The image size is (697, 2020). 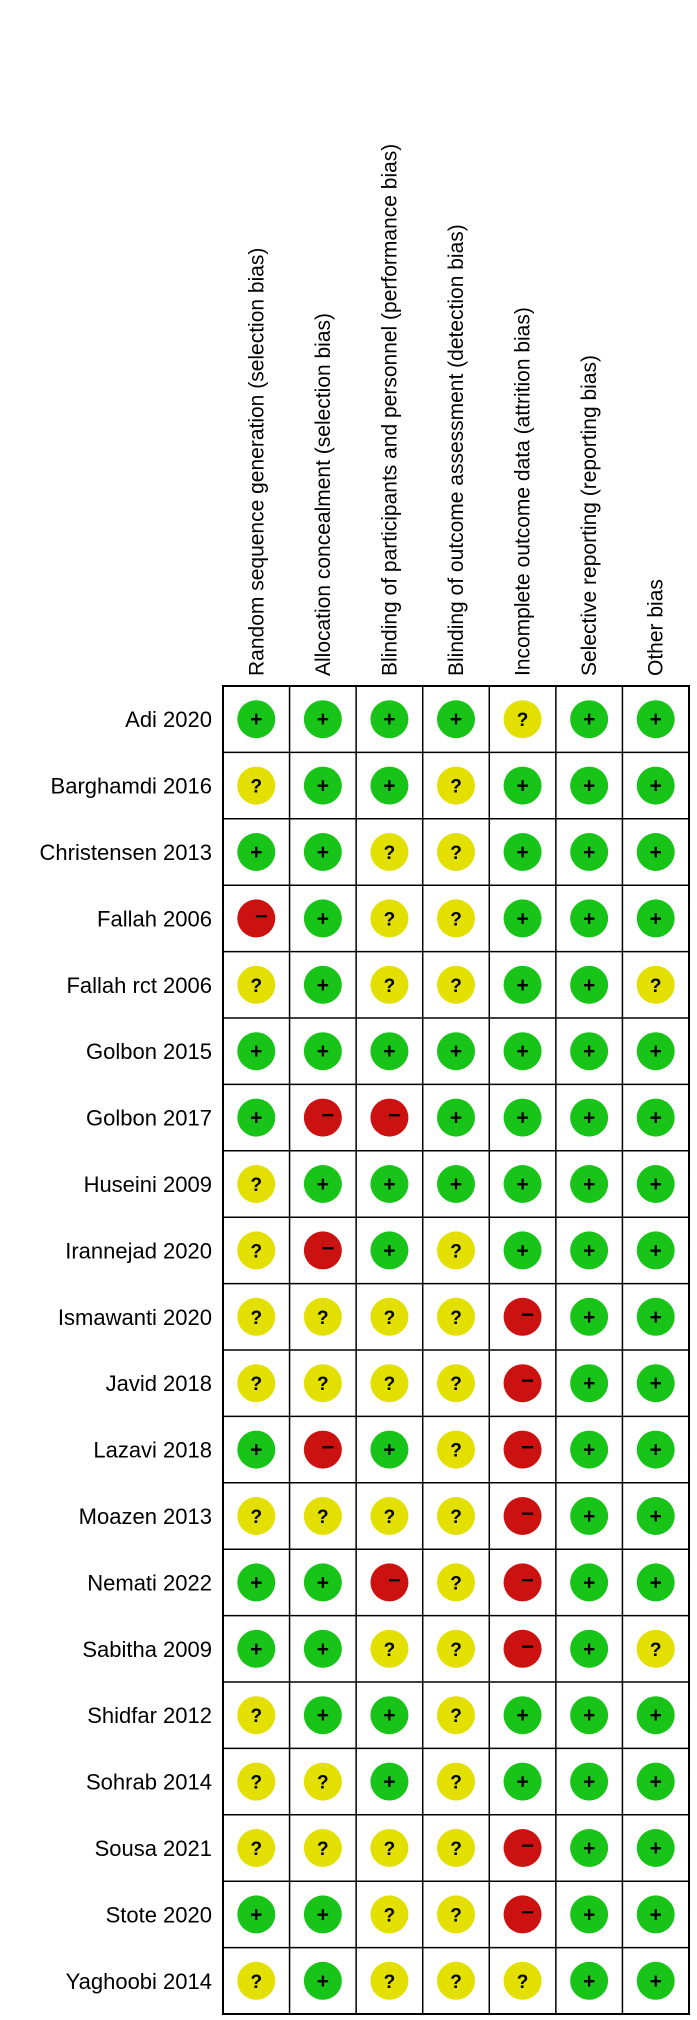 What do you see at coordinates (139, 985) in the screenshot?
I see `row-header-fallah-rct-2006: Fallah rct 2006` at bounding box center [139, 985].